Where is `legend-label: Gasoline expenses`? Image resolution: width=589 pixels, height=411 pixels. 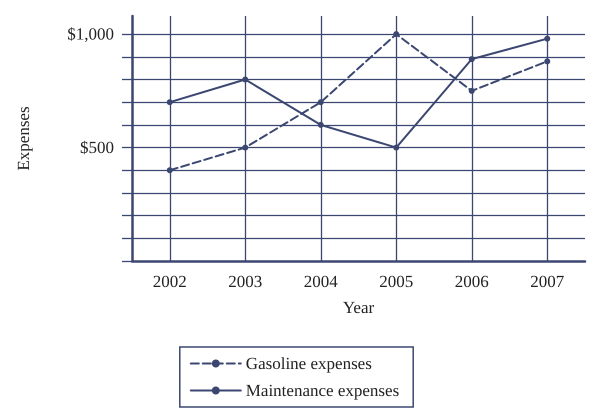 legend-label: Gasoline expenses is located at coordinates (309, 363).